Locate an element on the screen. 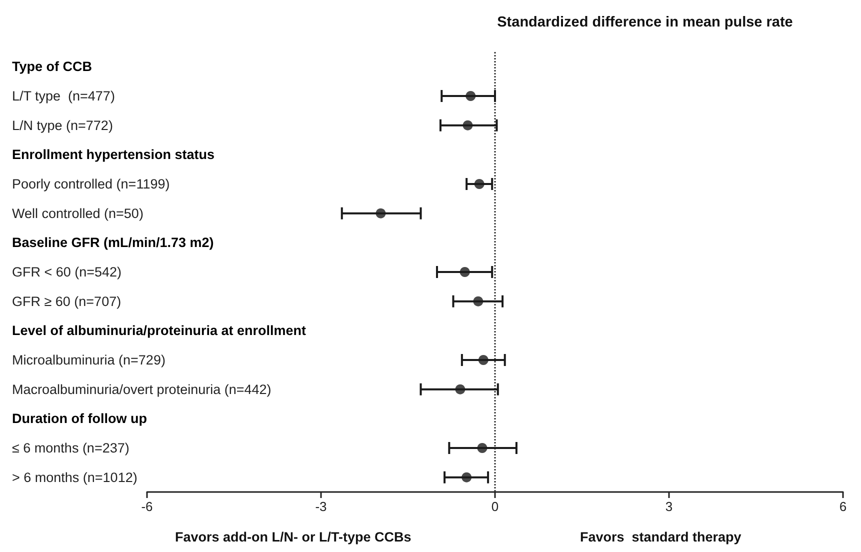  y-tick-label: Poorly controlled (n=1199) is located at coordinates (91, 184).